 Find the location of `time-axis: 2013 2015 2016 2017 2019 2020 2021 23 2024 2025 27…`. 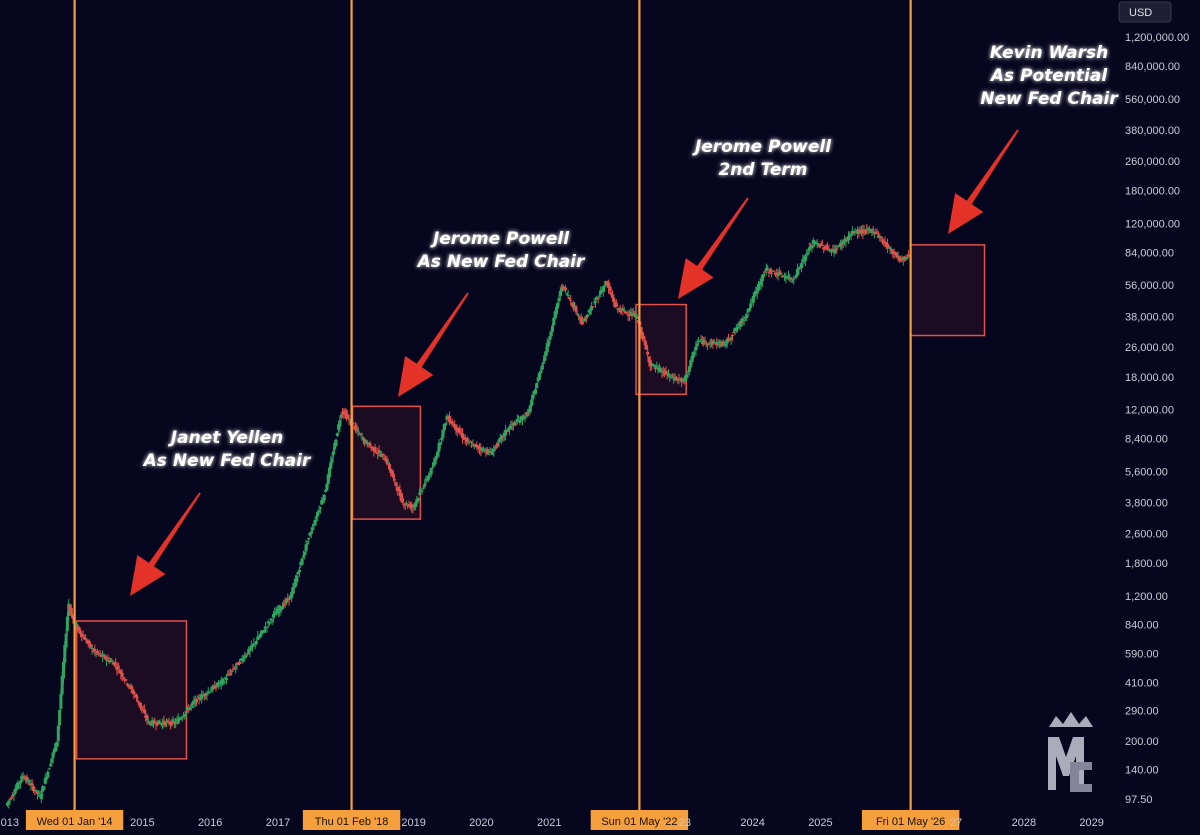

time-axis: 2013 2015 2016 2017 2019 2020 2021 23 2024 2025 27… is located at coordinates (552, 823).